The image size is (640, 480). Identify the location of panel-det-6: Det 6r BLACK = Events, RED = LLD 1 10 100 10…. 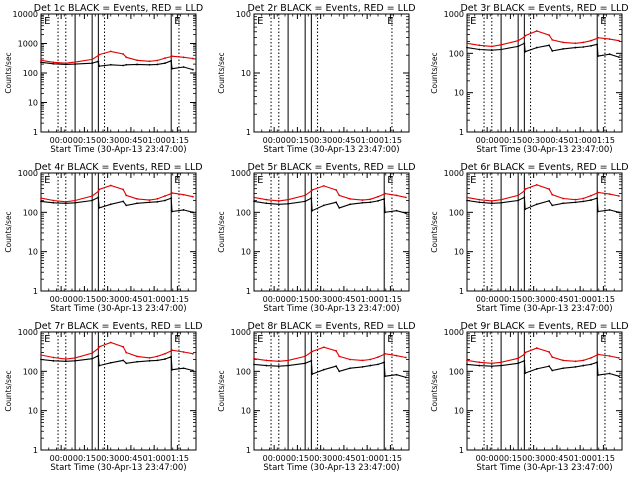
(529, 238).